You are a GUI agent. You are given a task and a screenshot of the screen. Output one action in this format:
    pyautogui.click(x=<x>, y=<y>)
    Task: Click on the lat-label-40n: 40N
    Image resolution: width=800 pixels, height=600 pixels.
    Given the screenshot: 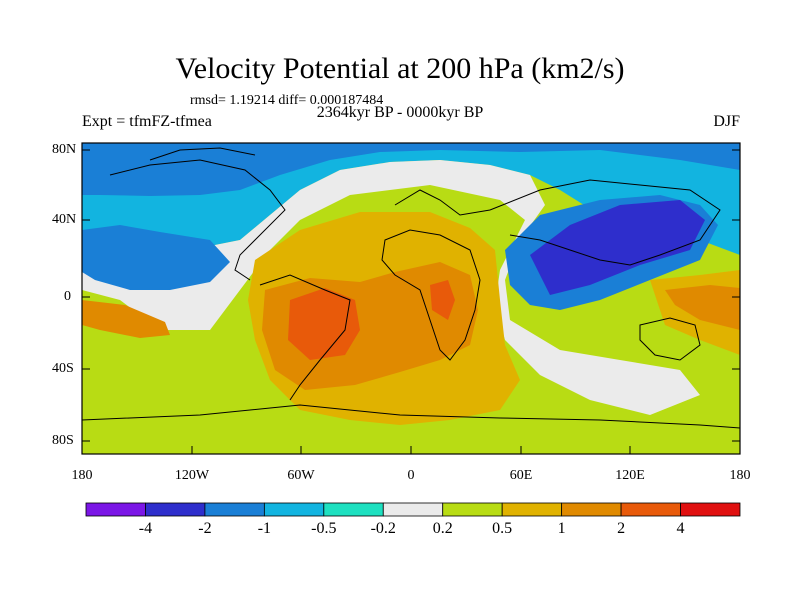 What is the action you would take?
    pyautogui.click(x=64, y=219)
    